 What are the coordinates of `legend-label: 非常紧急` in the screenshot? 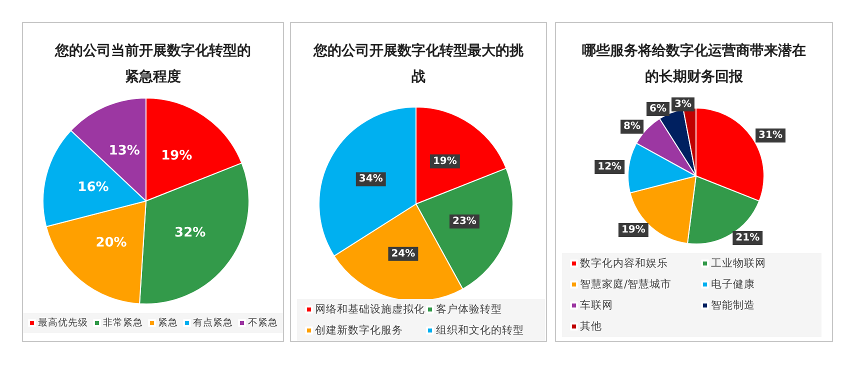 It's located at (123, 322).